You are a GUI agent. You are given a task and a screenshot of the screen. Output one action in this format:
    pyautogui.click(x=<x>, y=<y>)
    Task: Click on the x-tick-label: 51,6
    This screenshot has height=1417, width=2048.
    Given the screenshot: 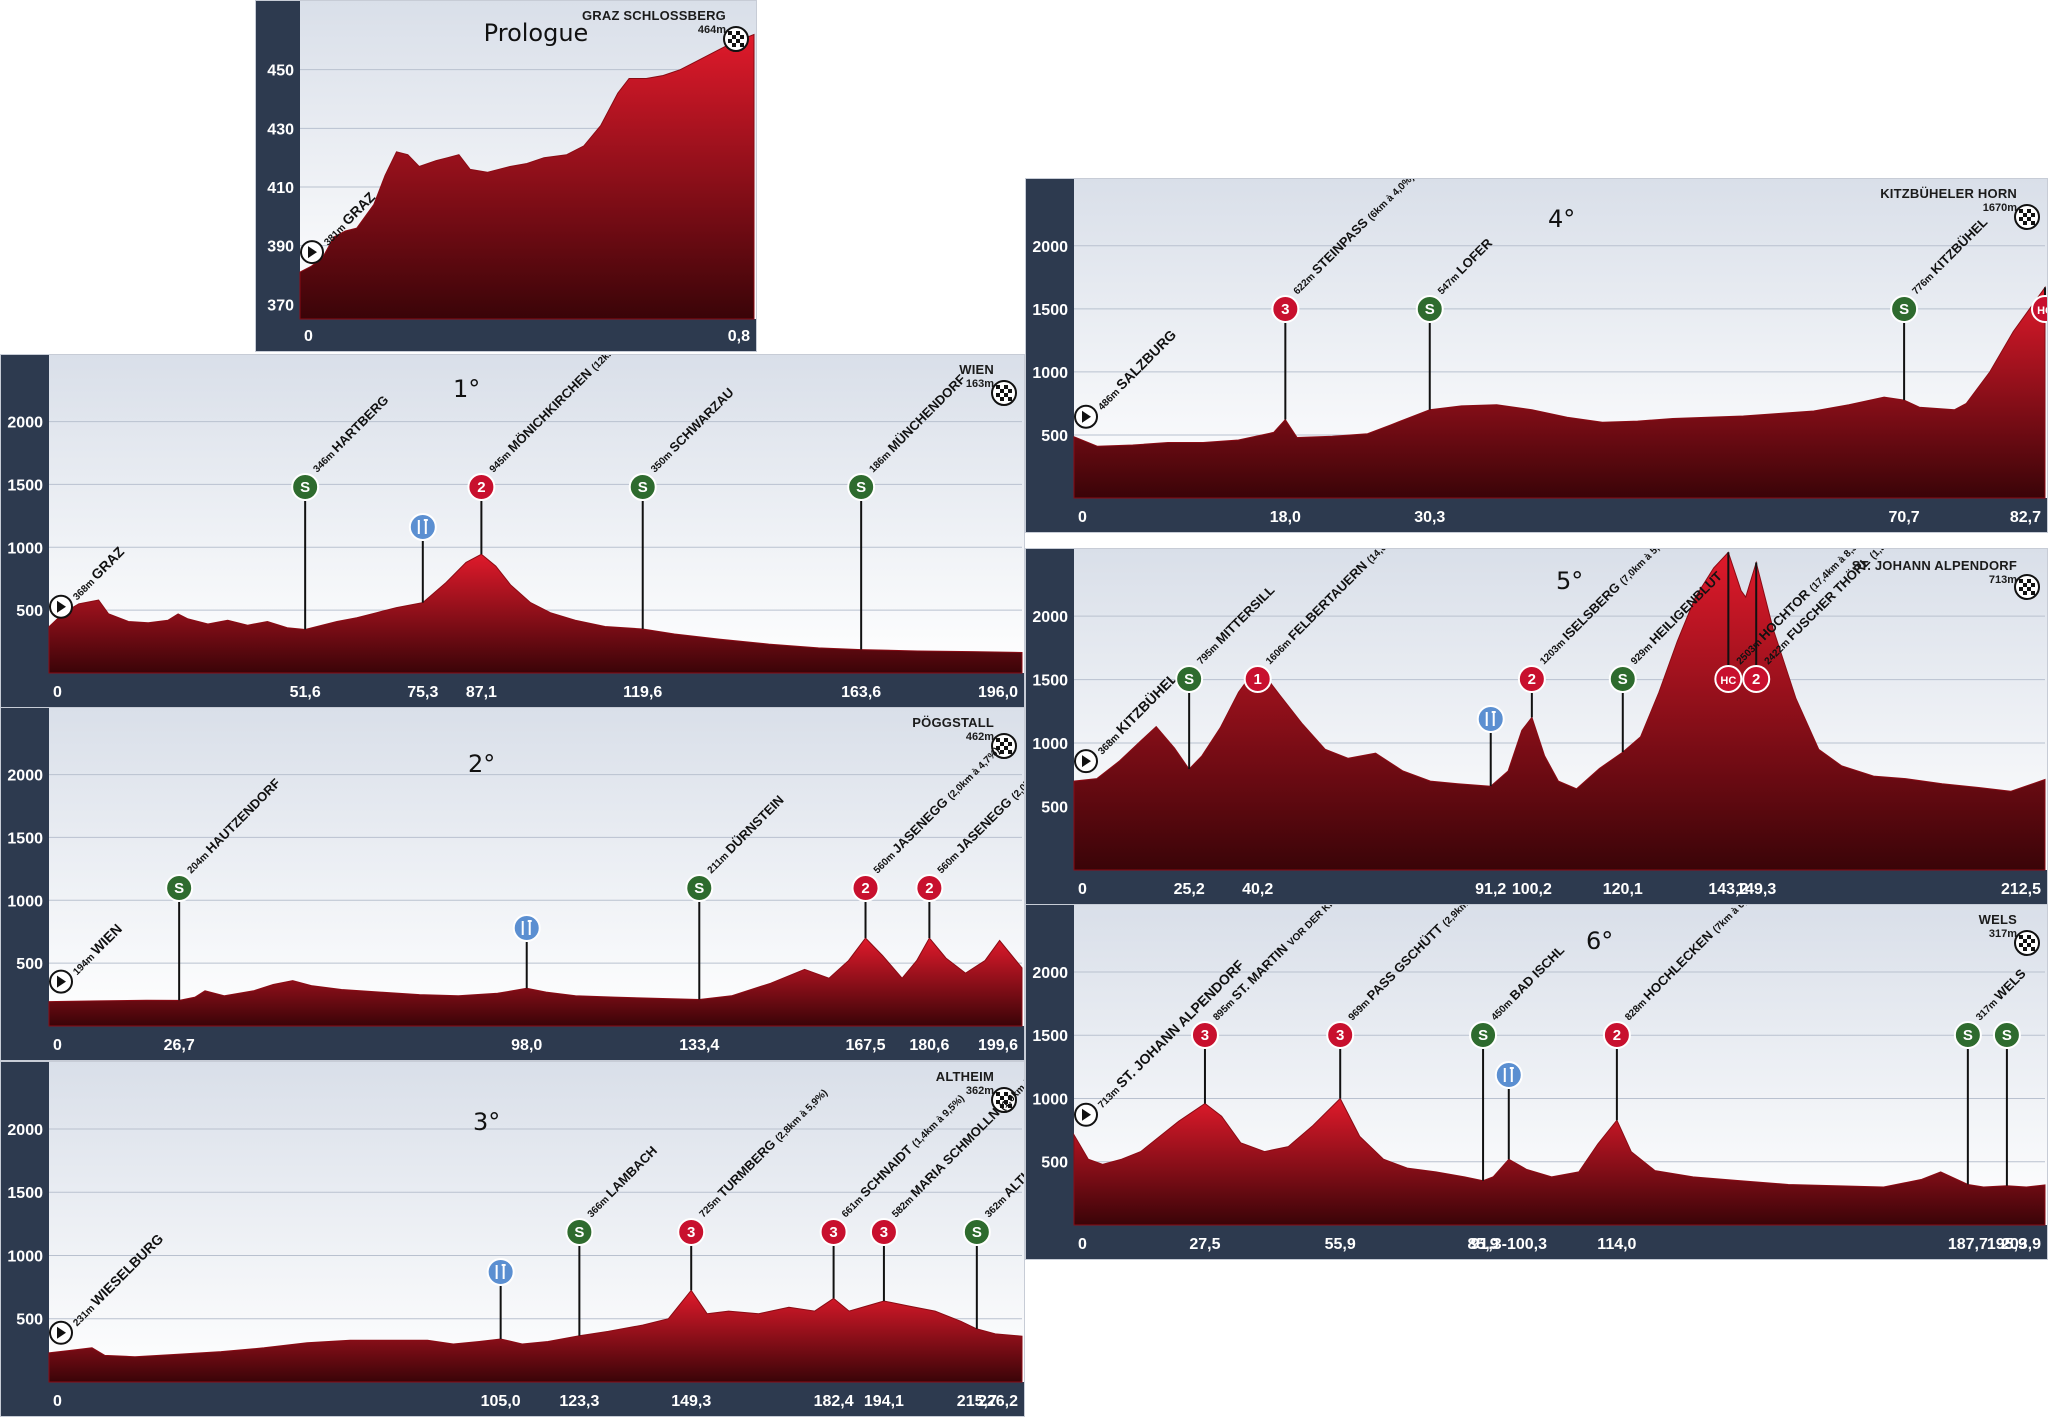 What is the action you would take?
    pyautogui.click(x=305, y=692)
    